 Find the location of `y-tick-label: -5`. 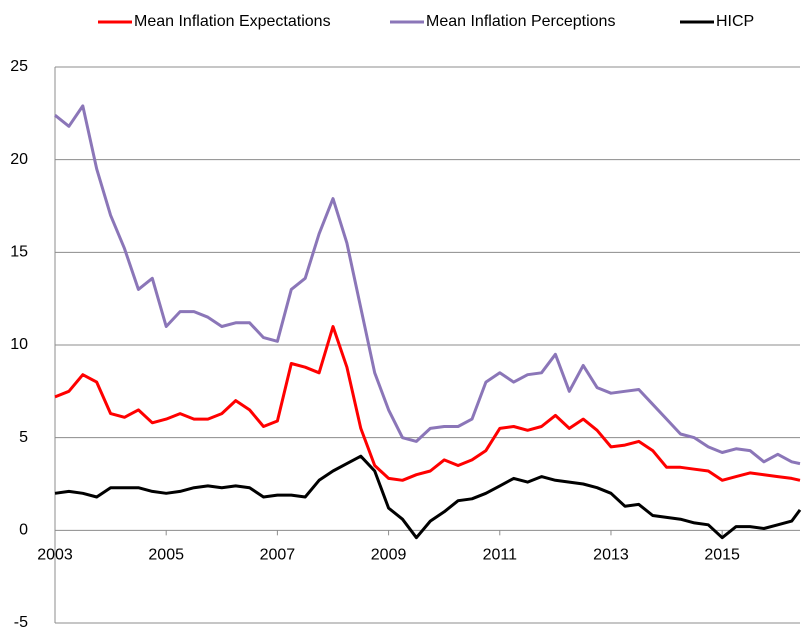

y-tick-label: -5 is located at coordinates (21, 622).